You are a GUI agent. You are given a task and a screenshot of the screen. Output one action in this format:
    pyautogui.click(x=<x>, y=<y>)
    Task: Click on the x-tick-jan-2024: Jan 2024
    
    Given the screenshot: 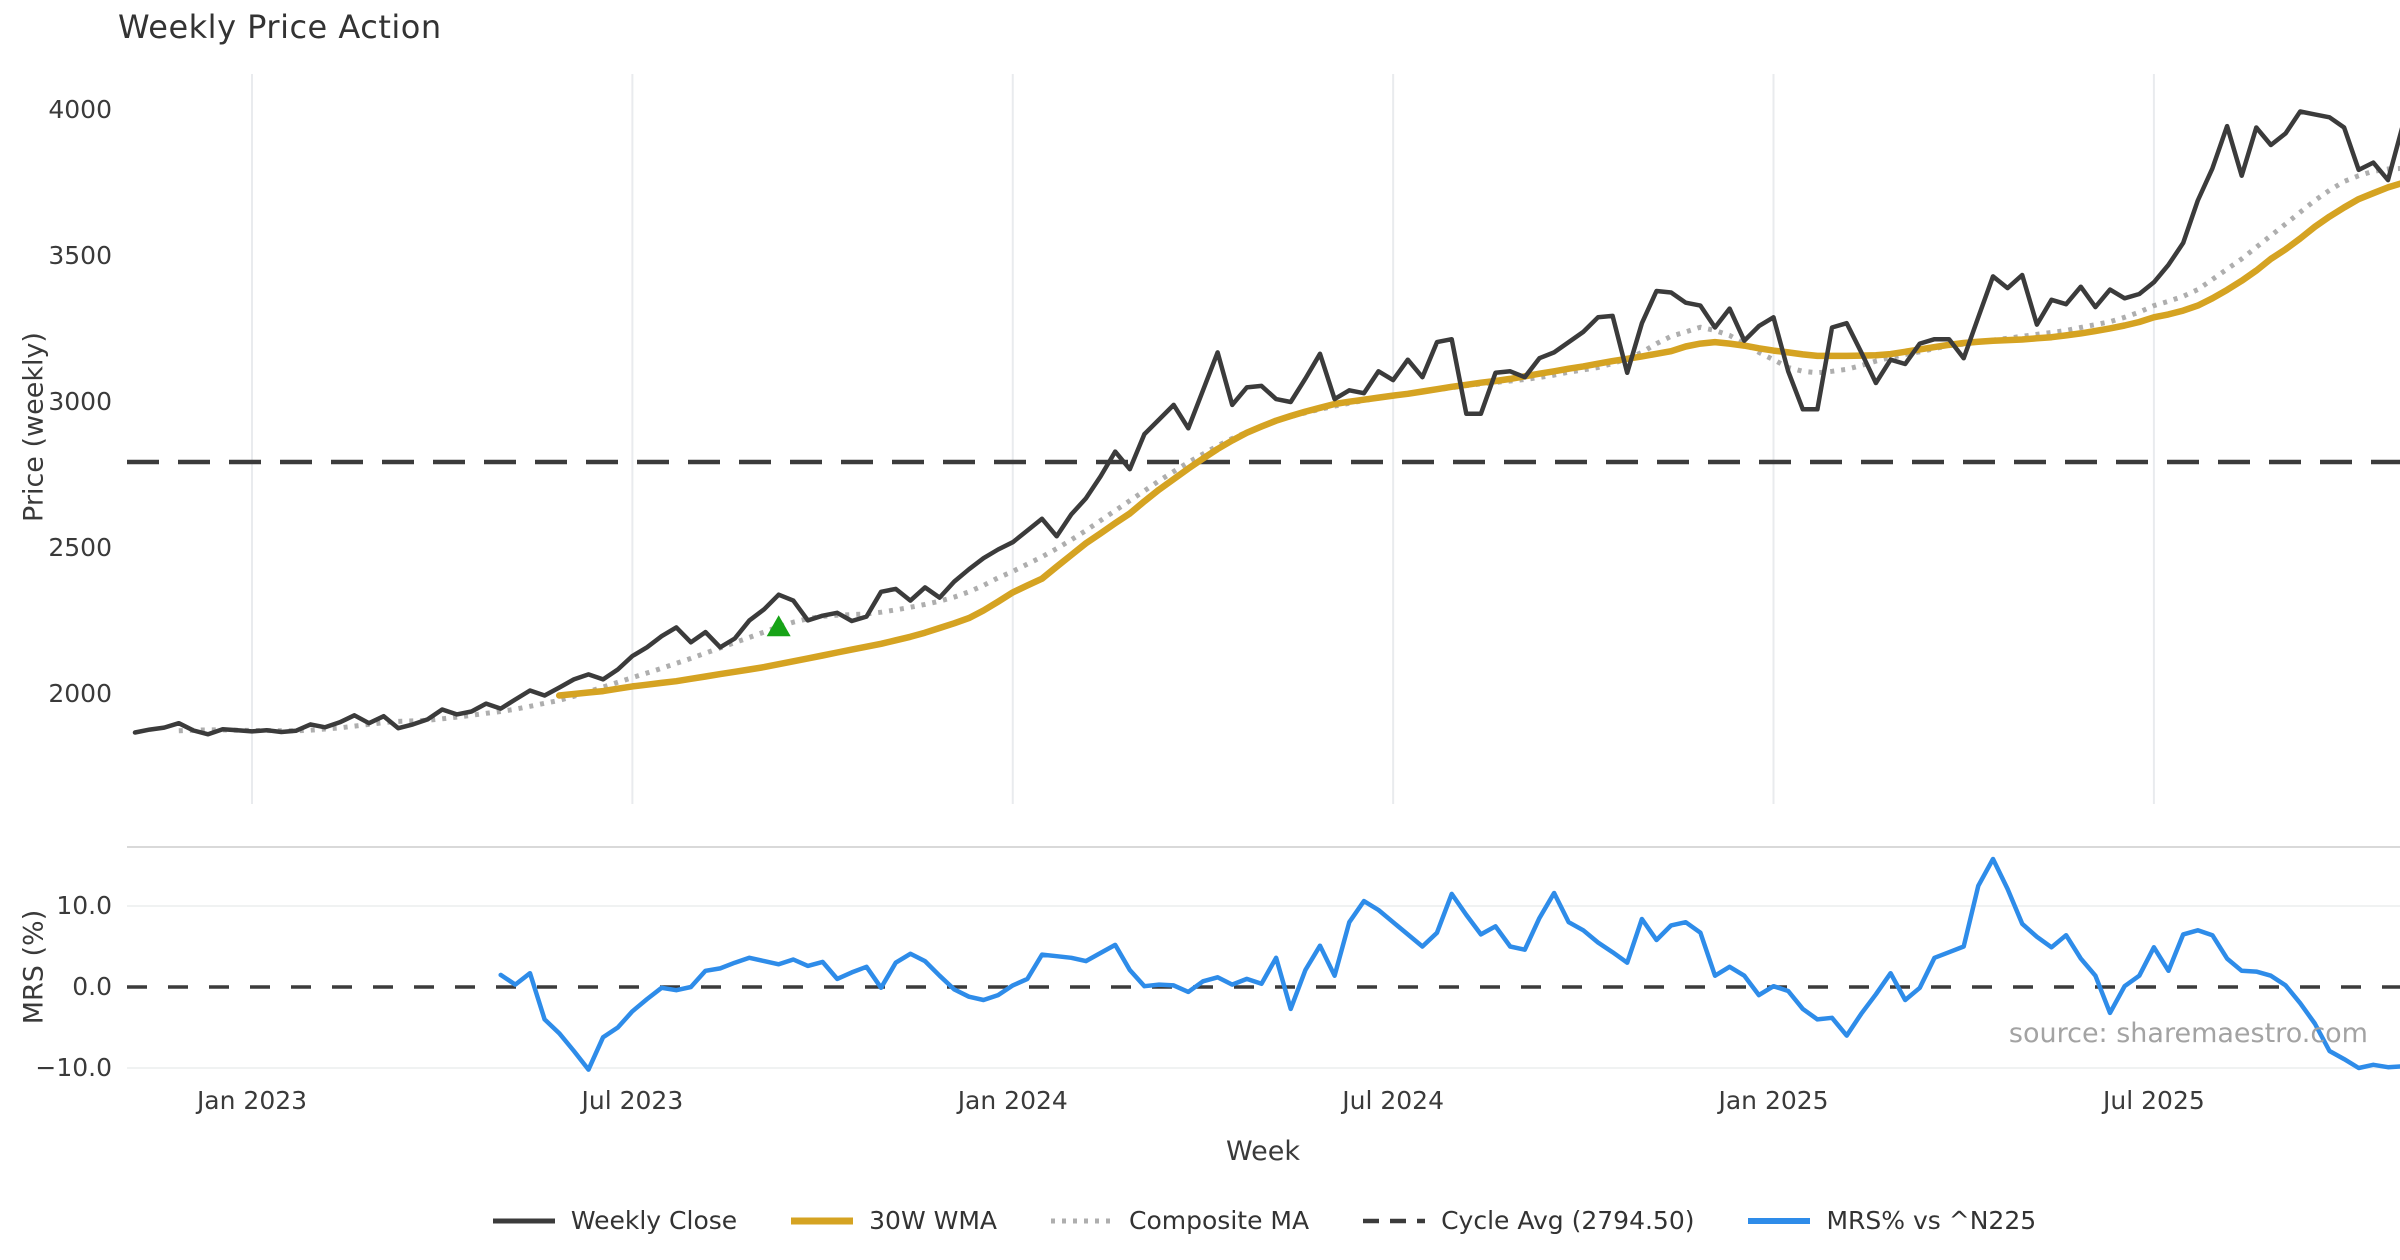 What is the action you would take?
    pyautogui.click(x=1012, y=1100)
    